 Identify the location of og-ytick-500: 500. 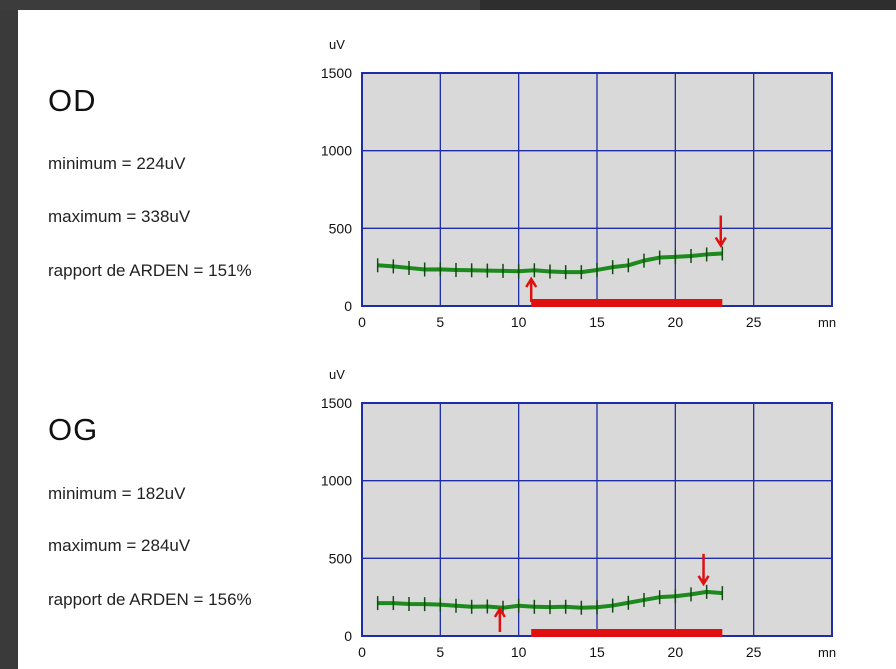
(341, 558).